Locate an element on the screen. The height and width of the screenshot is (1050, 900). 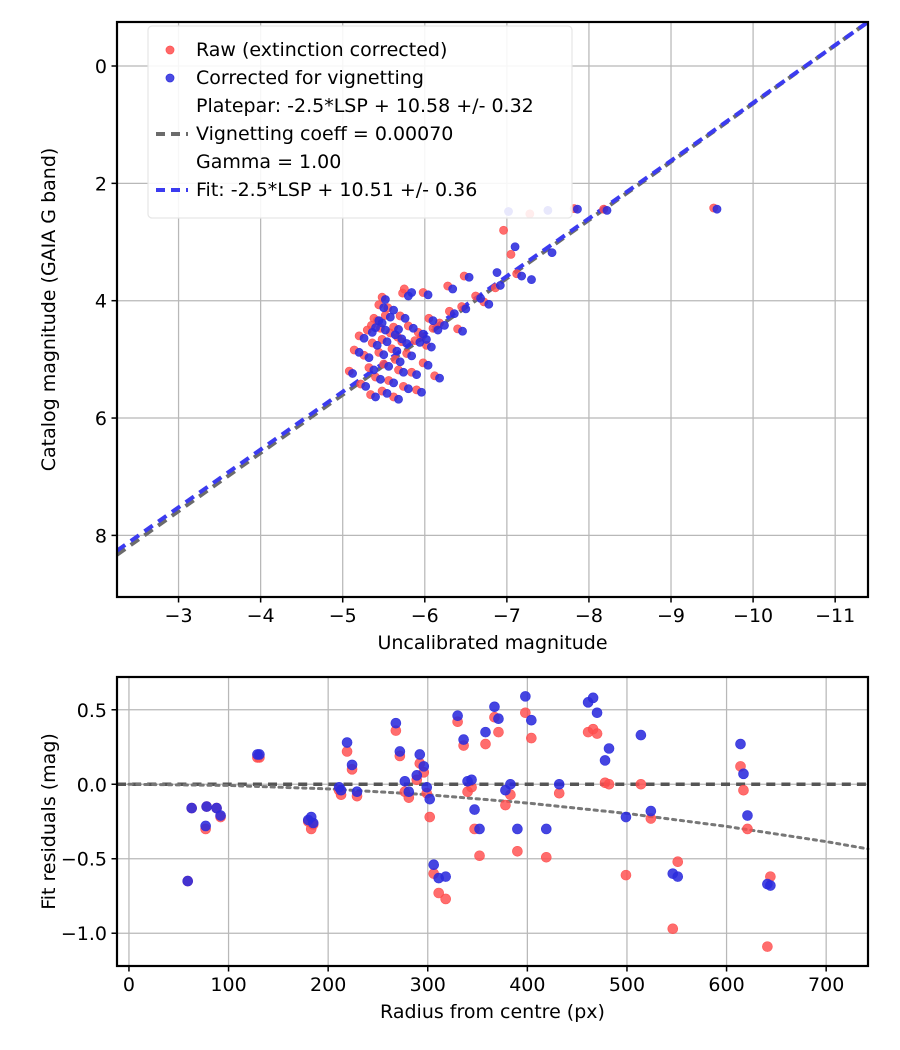
x-tick-label: −5 is located at coordinates (343, 616).